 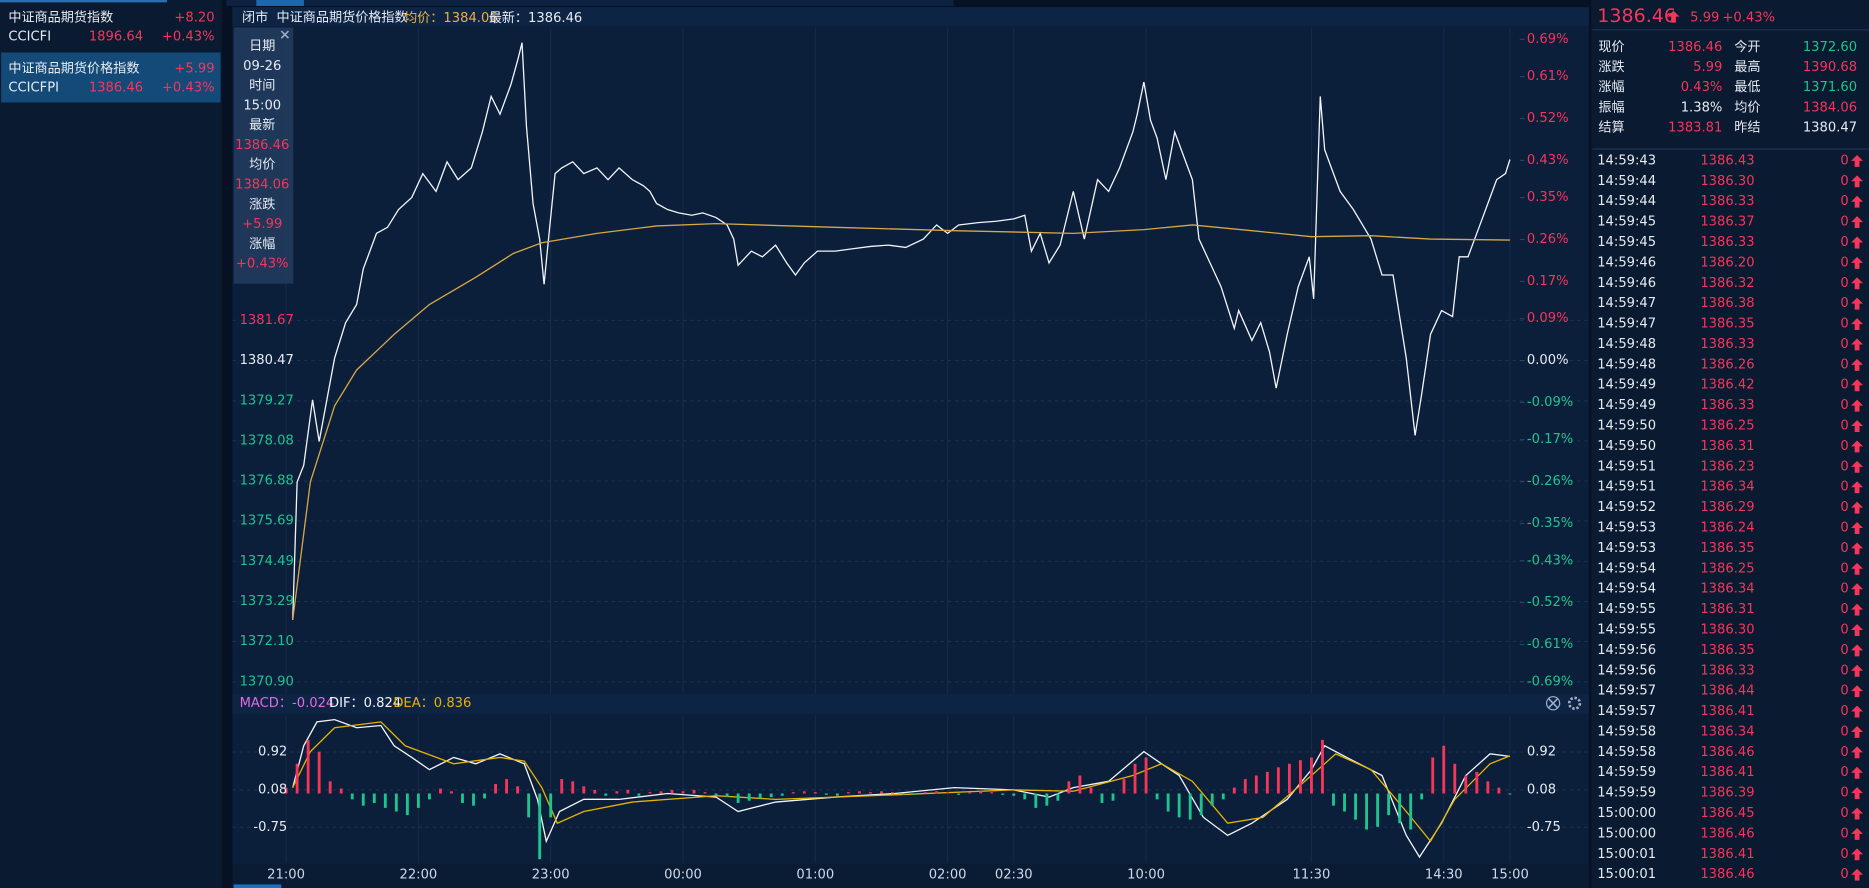 What do you see at coordinates (1830, 87) in the screenshot?
I see `stat-value: 1371.60` at bounding box center [1830, 87].